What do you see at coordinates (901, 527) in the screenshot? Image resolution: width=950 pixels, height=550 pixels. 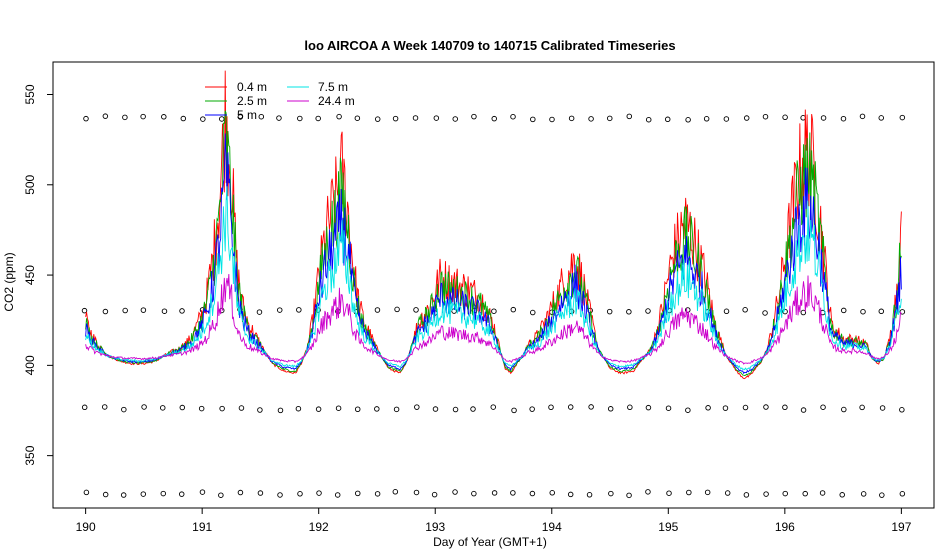 I see `x-tick-label: 197` at bounding box center [901, 527].